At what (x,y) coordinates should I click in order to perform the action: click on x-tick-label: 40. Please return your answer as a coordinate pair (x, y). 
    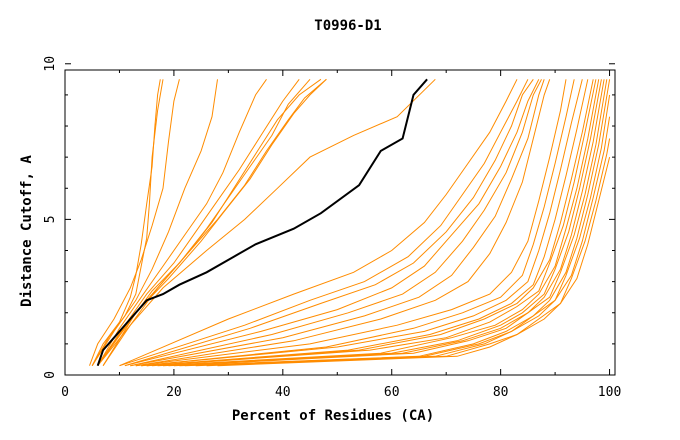
    Looking at the image, I should click on (283, 392).